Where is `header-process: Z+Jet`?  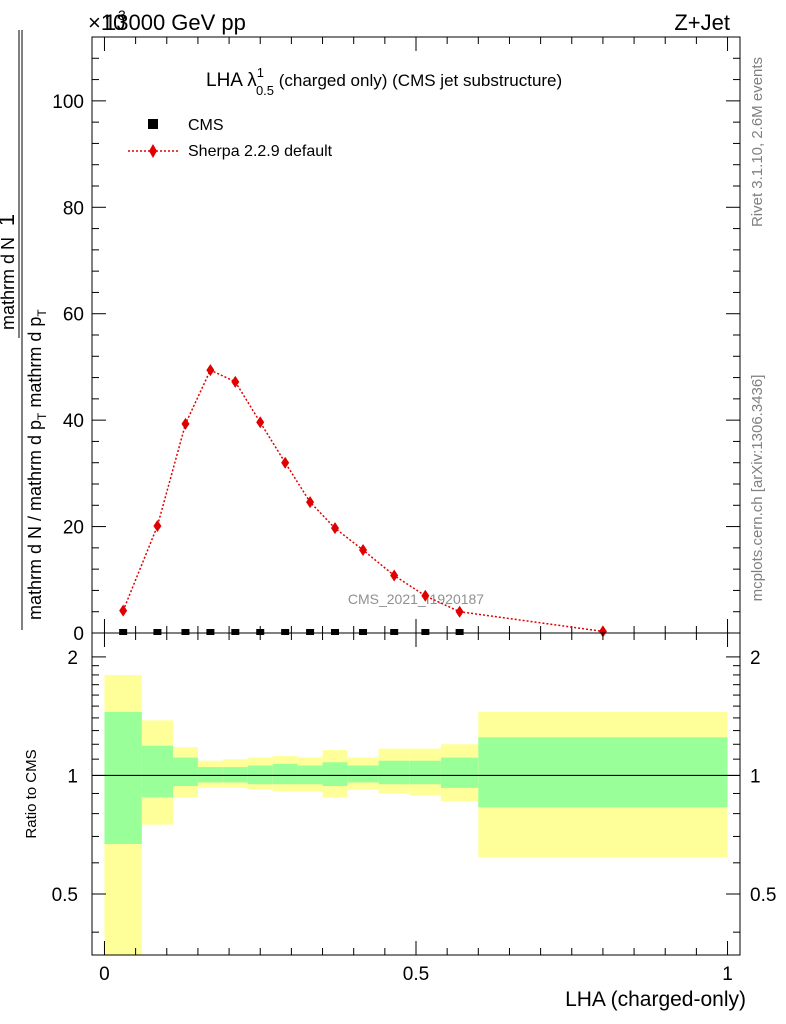
header-process: Z+Jet is located at coordinates (702, 22).